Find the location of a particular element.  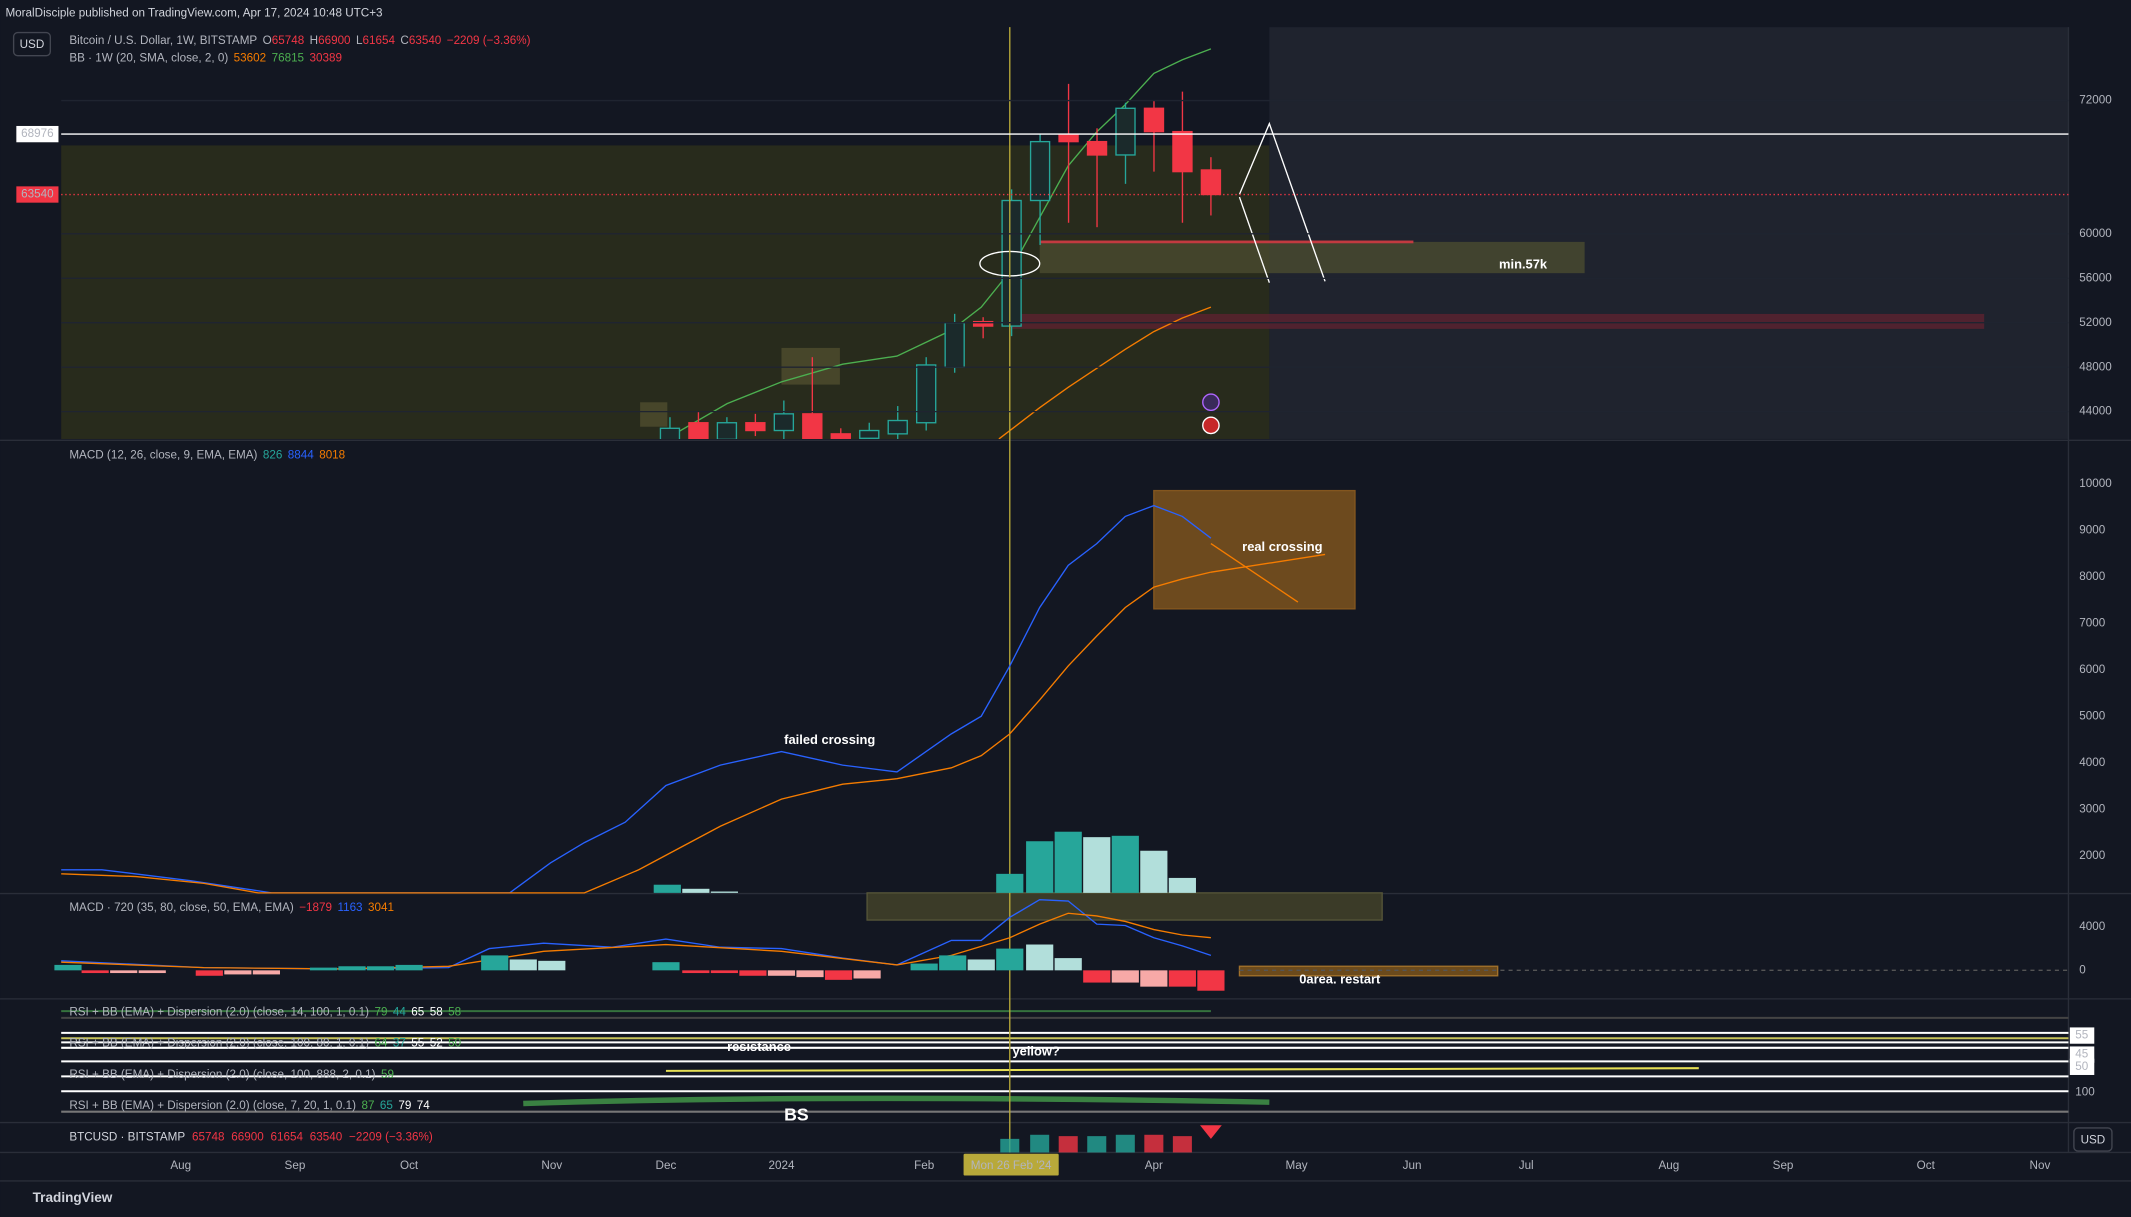

y-tick-label: 7000 is located at coordinates (2092, 622).